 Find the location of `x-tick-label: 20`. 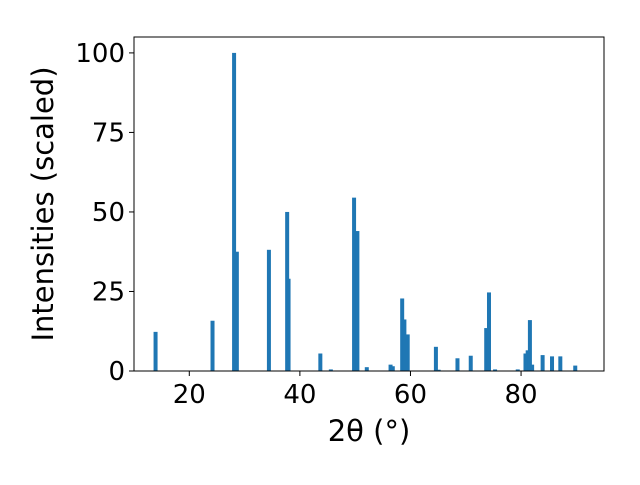

x-tick-label: 20 is located at coordinates (189, 395).